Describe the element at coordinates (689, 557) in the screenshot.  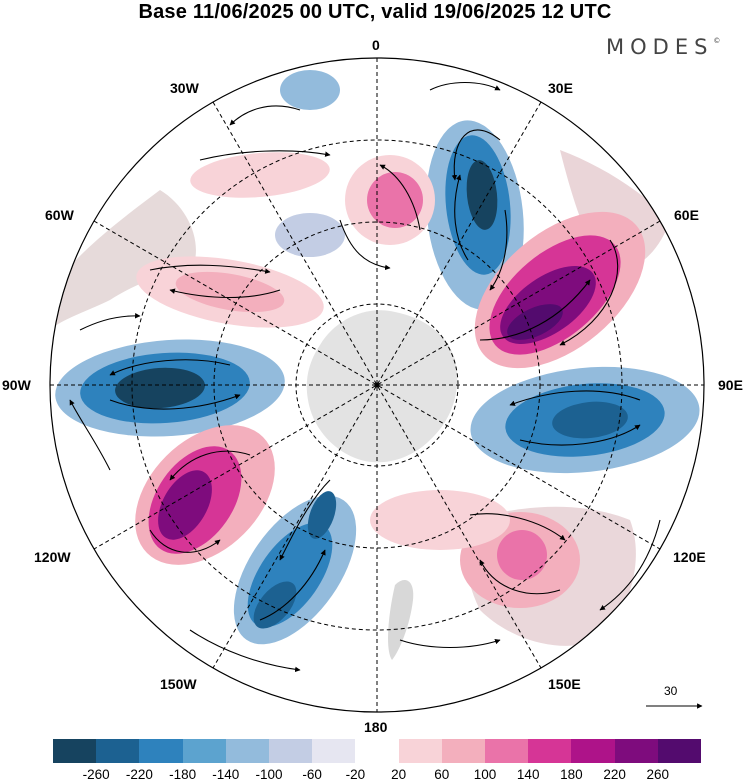
I see `lon-label-120e: 120E` at that location.